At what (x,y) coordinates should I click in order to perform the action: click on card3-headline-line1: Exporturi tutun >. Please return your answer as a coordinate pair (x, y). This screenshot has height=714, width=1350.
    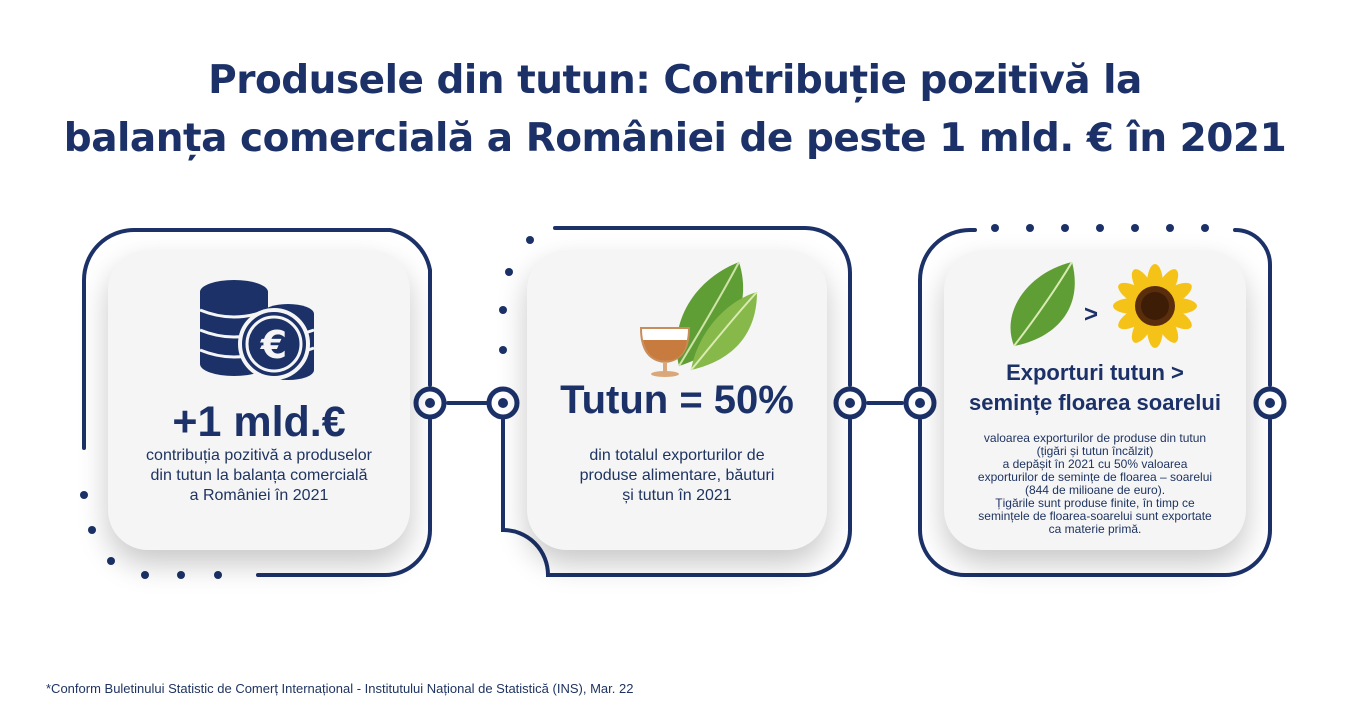
    Looking at the image, I should click on (1095, 372).